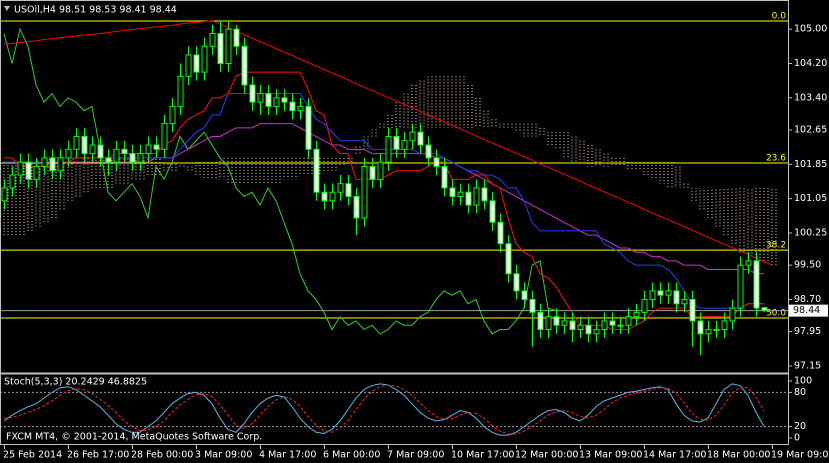  What do you see at coordinates (32, 455) in the screenshot?
I see `x-tick-label: 25 Feb 2014` at bounding box center [32, 455].